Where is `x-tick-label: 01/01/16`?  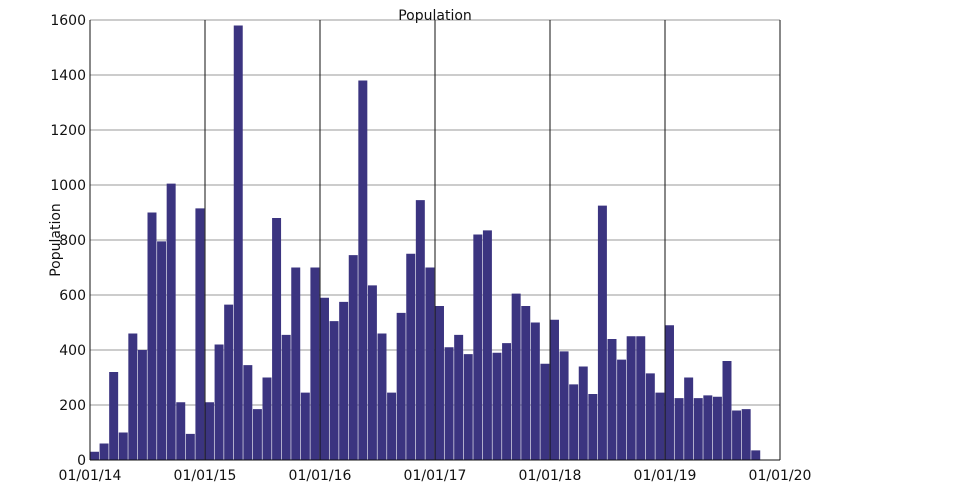
x-tick-label: 01/01/16 is located at coordinates (320, 476).